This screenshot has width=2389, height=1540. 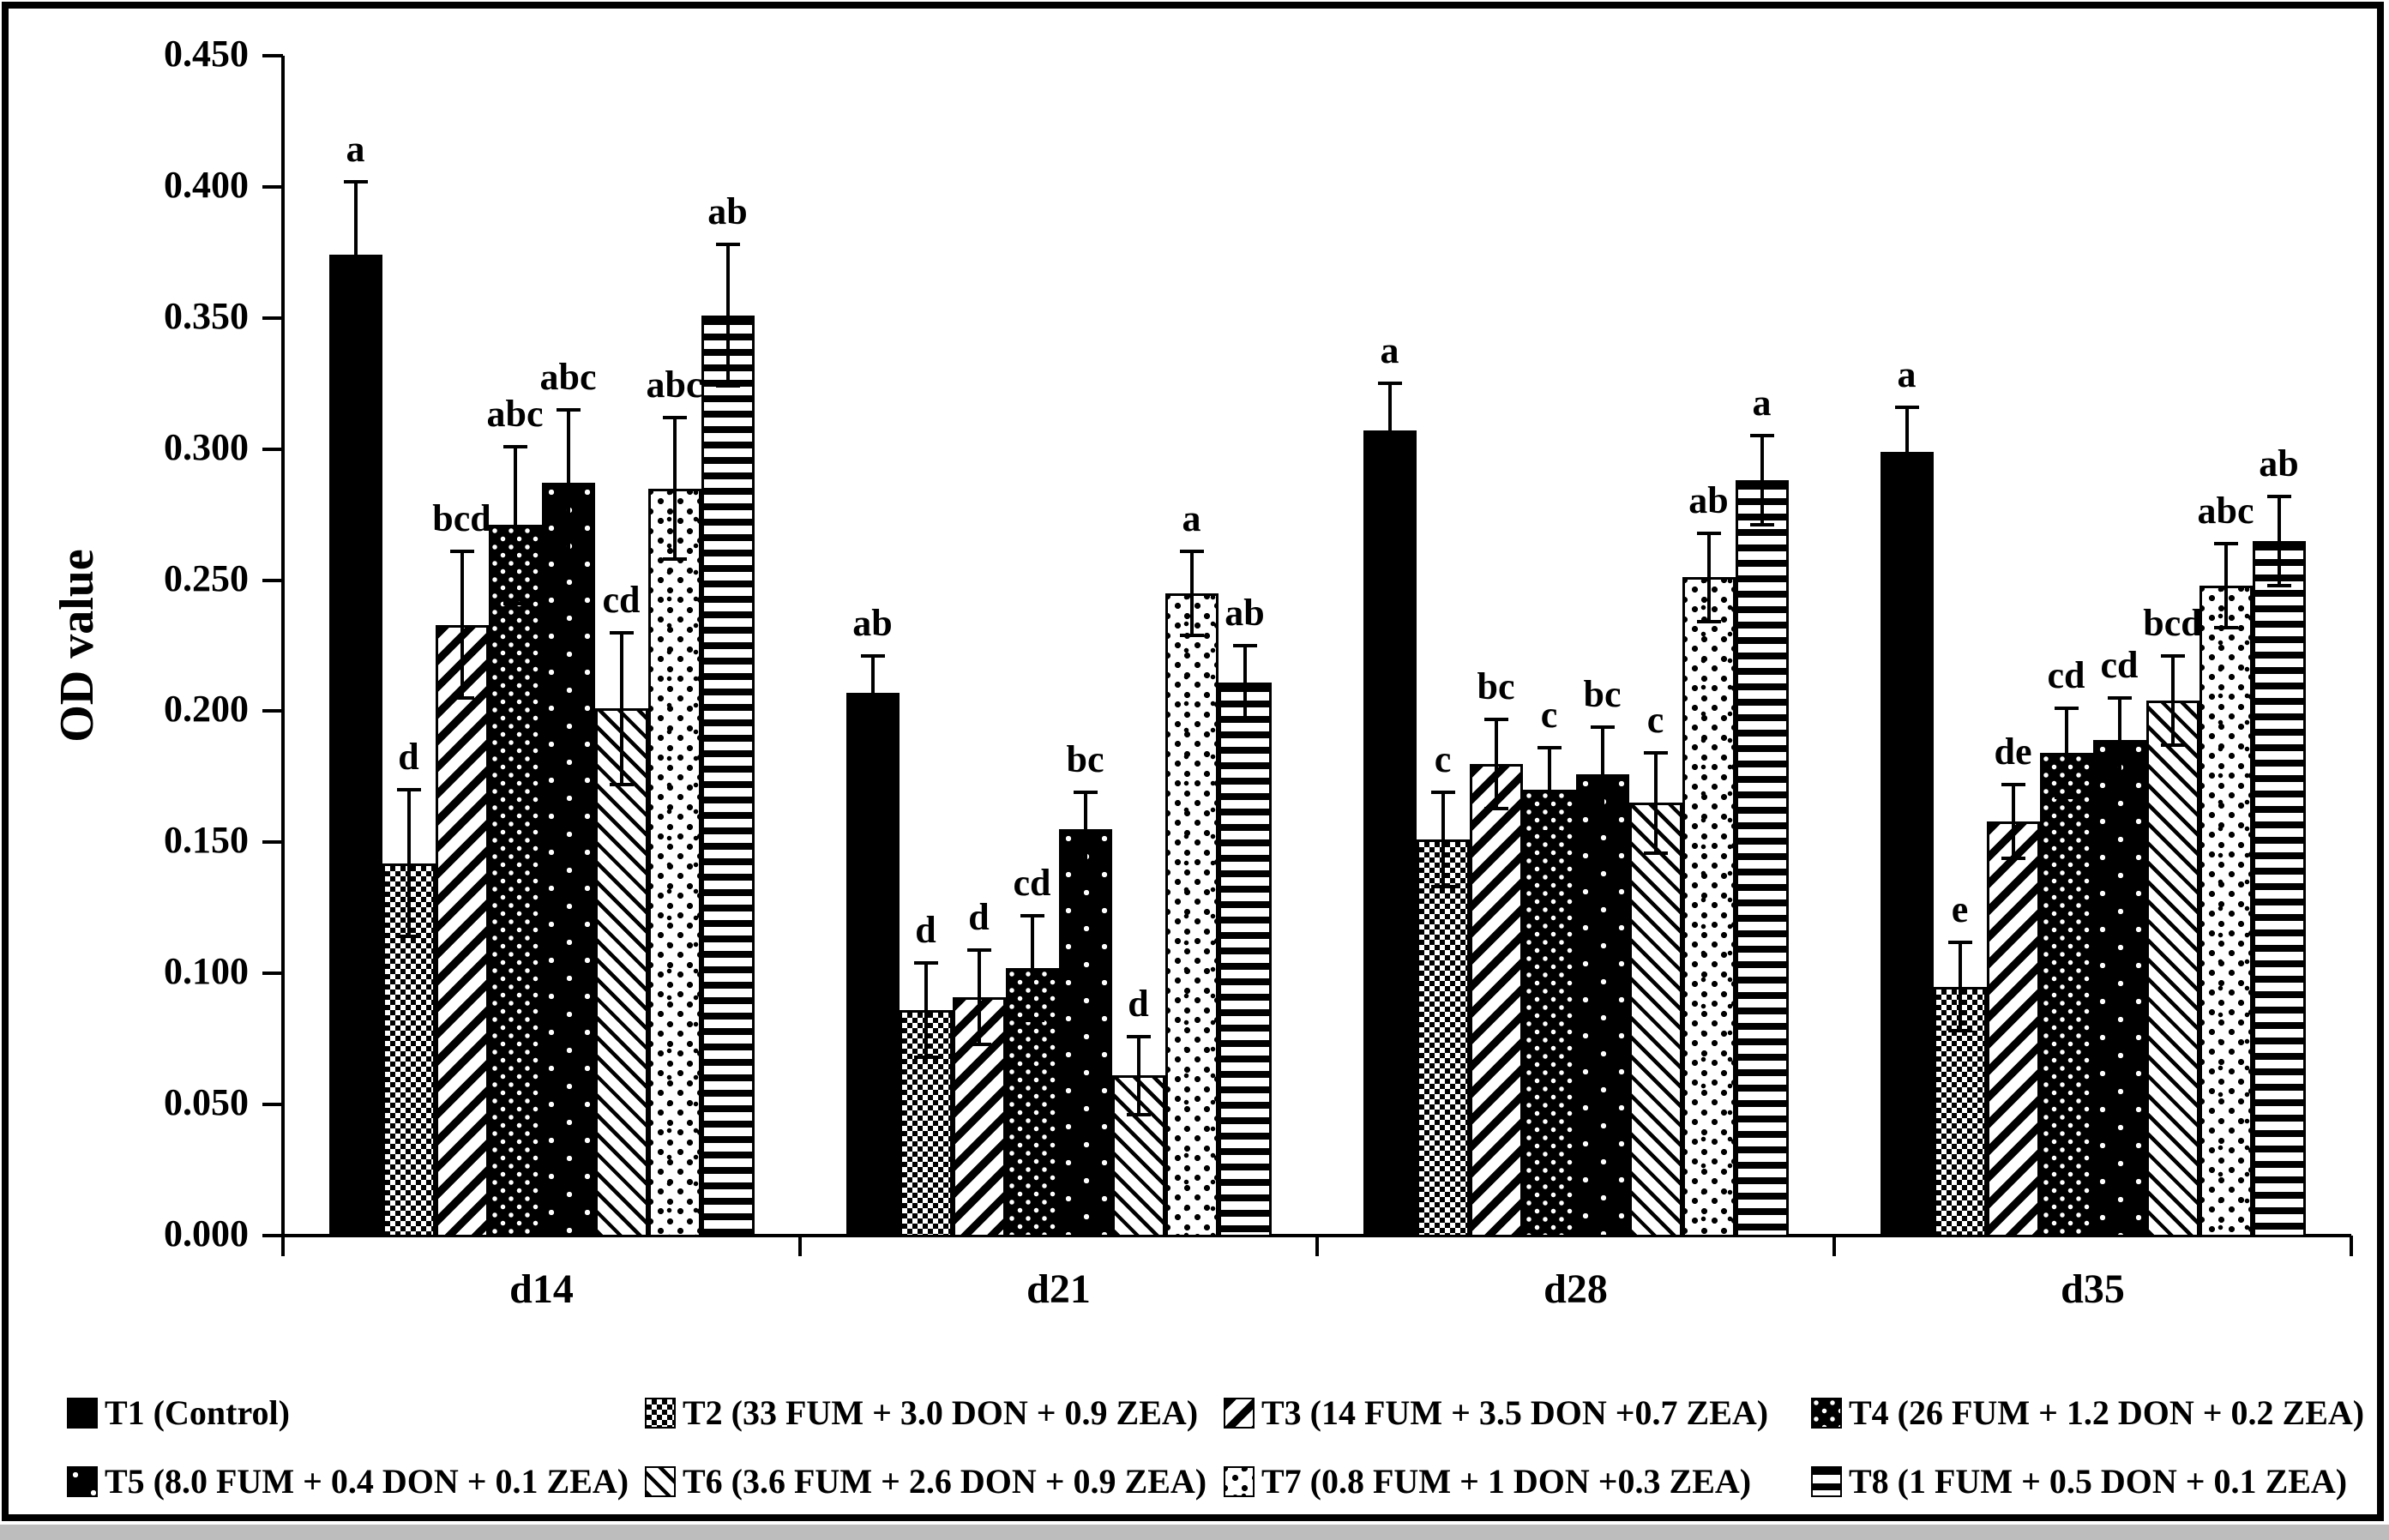 What do you see at coordinates (568, 860) in the screenshot?
I see `bar-T5-d14` at bounding box center [568, 860].